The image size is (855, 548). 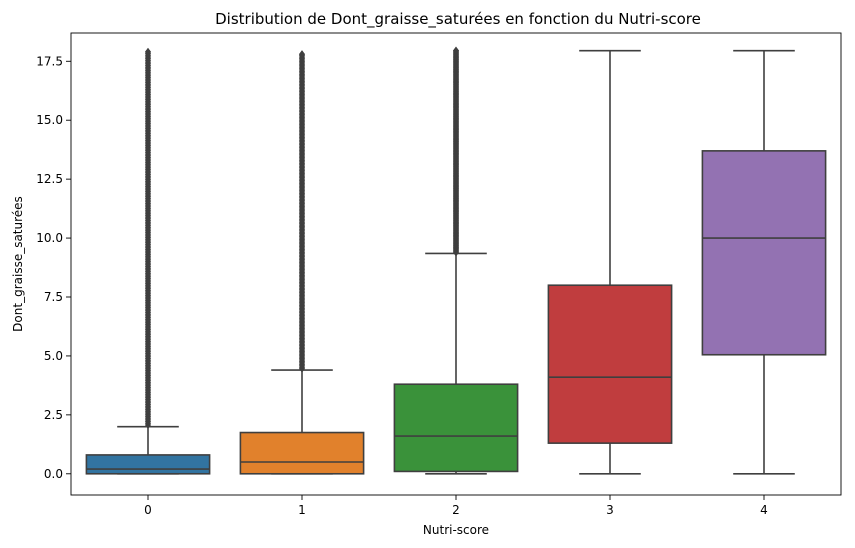 What do you see at coordinates (456, 530) in the screenshot?
I see `x-axis-label: Nutri-score` at bounding box center [456, 530].